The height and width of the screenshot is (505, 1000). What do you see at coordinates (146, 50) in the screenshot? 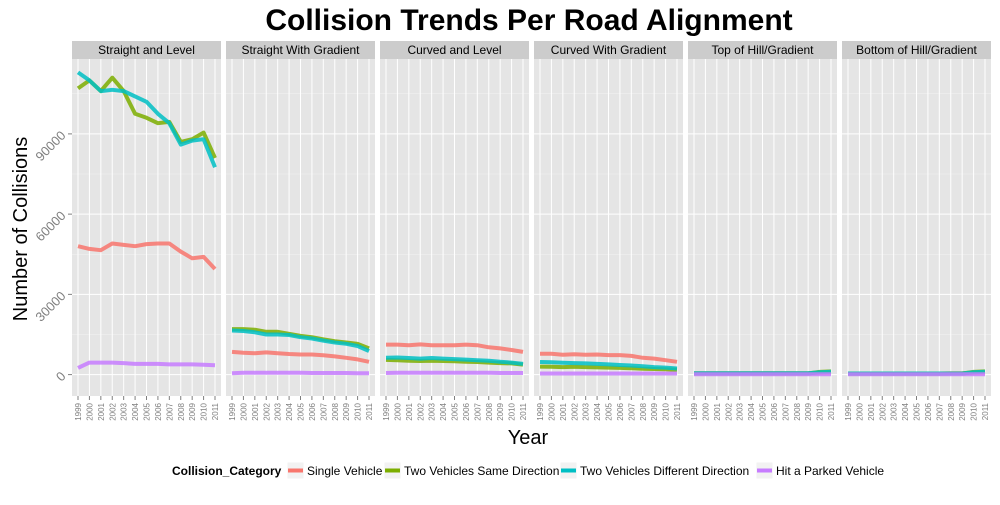
I see `facet-strip-label: Straight and Level` at bounding box center [146, 50].